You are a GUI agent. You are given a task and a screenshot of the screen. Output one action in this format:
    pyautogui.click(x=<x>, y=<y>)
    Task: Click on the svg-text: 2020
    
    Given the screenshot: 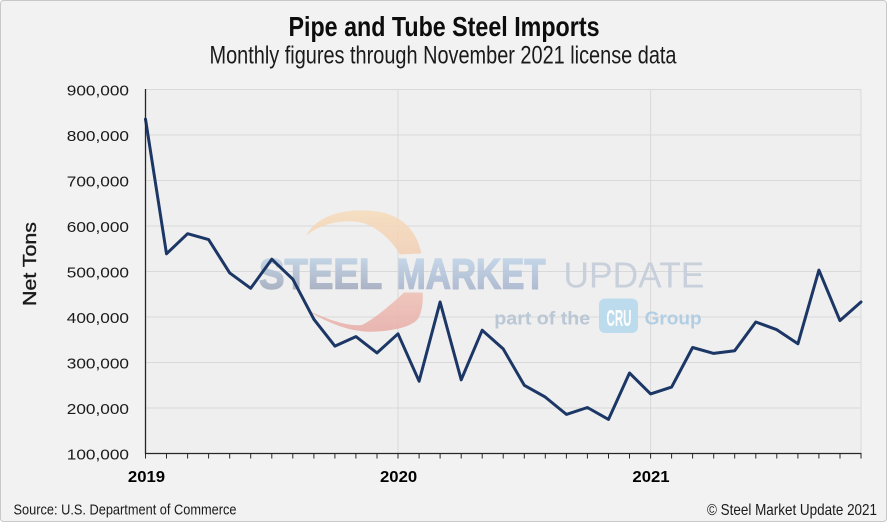 What is the action you would take?
    pyautogui.click(x=398, y=477)
    